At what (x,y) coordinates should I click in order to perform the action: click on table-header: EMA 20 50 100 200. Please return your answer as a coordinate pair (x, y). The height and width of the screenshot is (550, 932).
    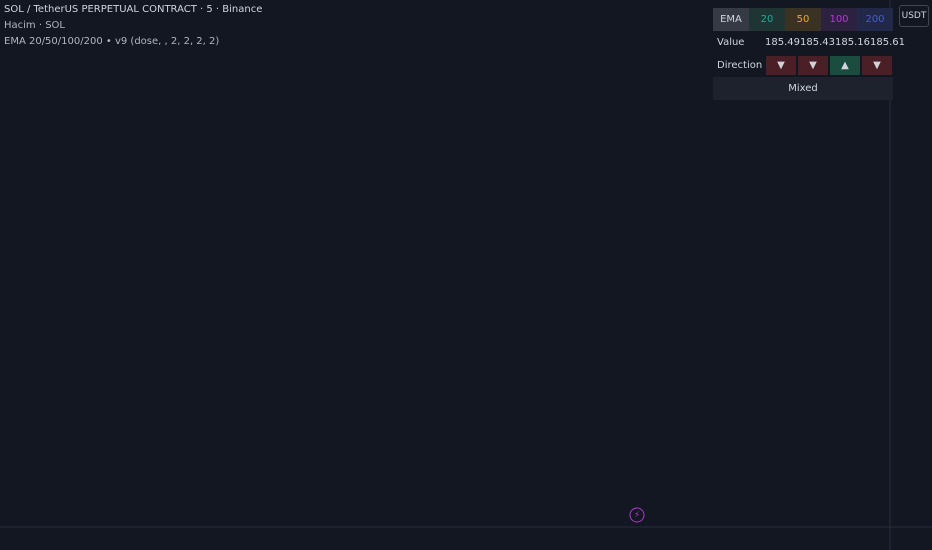
    Looking at the image, I should click on (803, 19).